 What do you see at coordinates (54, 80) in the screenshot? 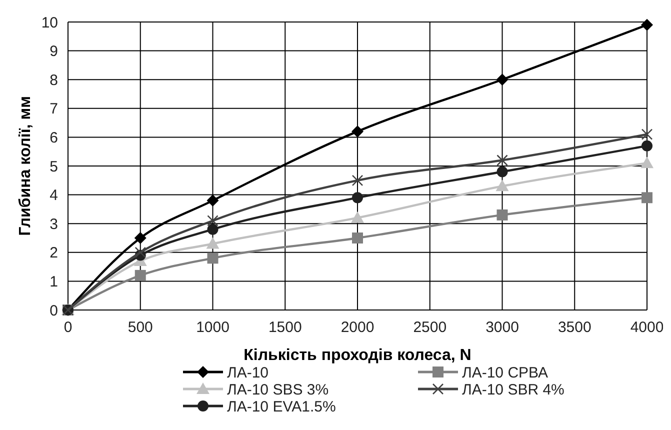
I see `y-tick-label: 8` at bounding box center [54, 80].